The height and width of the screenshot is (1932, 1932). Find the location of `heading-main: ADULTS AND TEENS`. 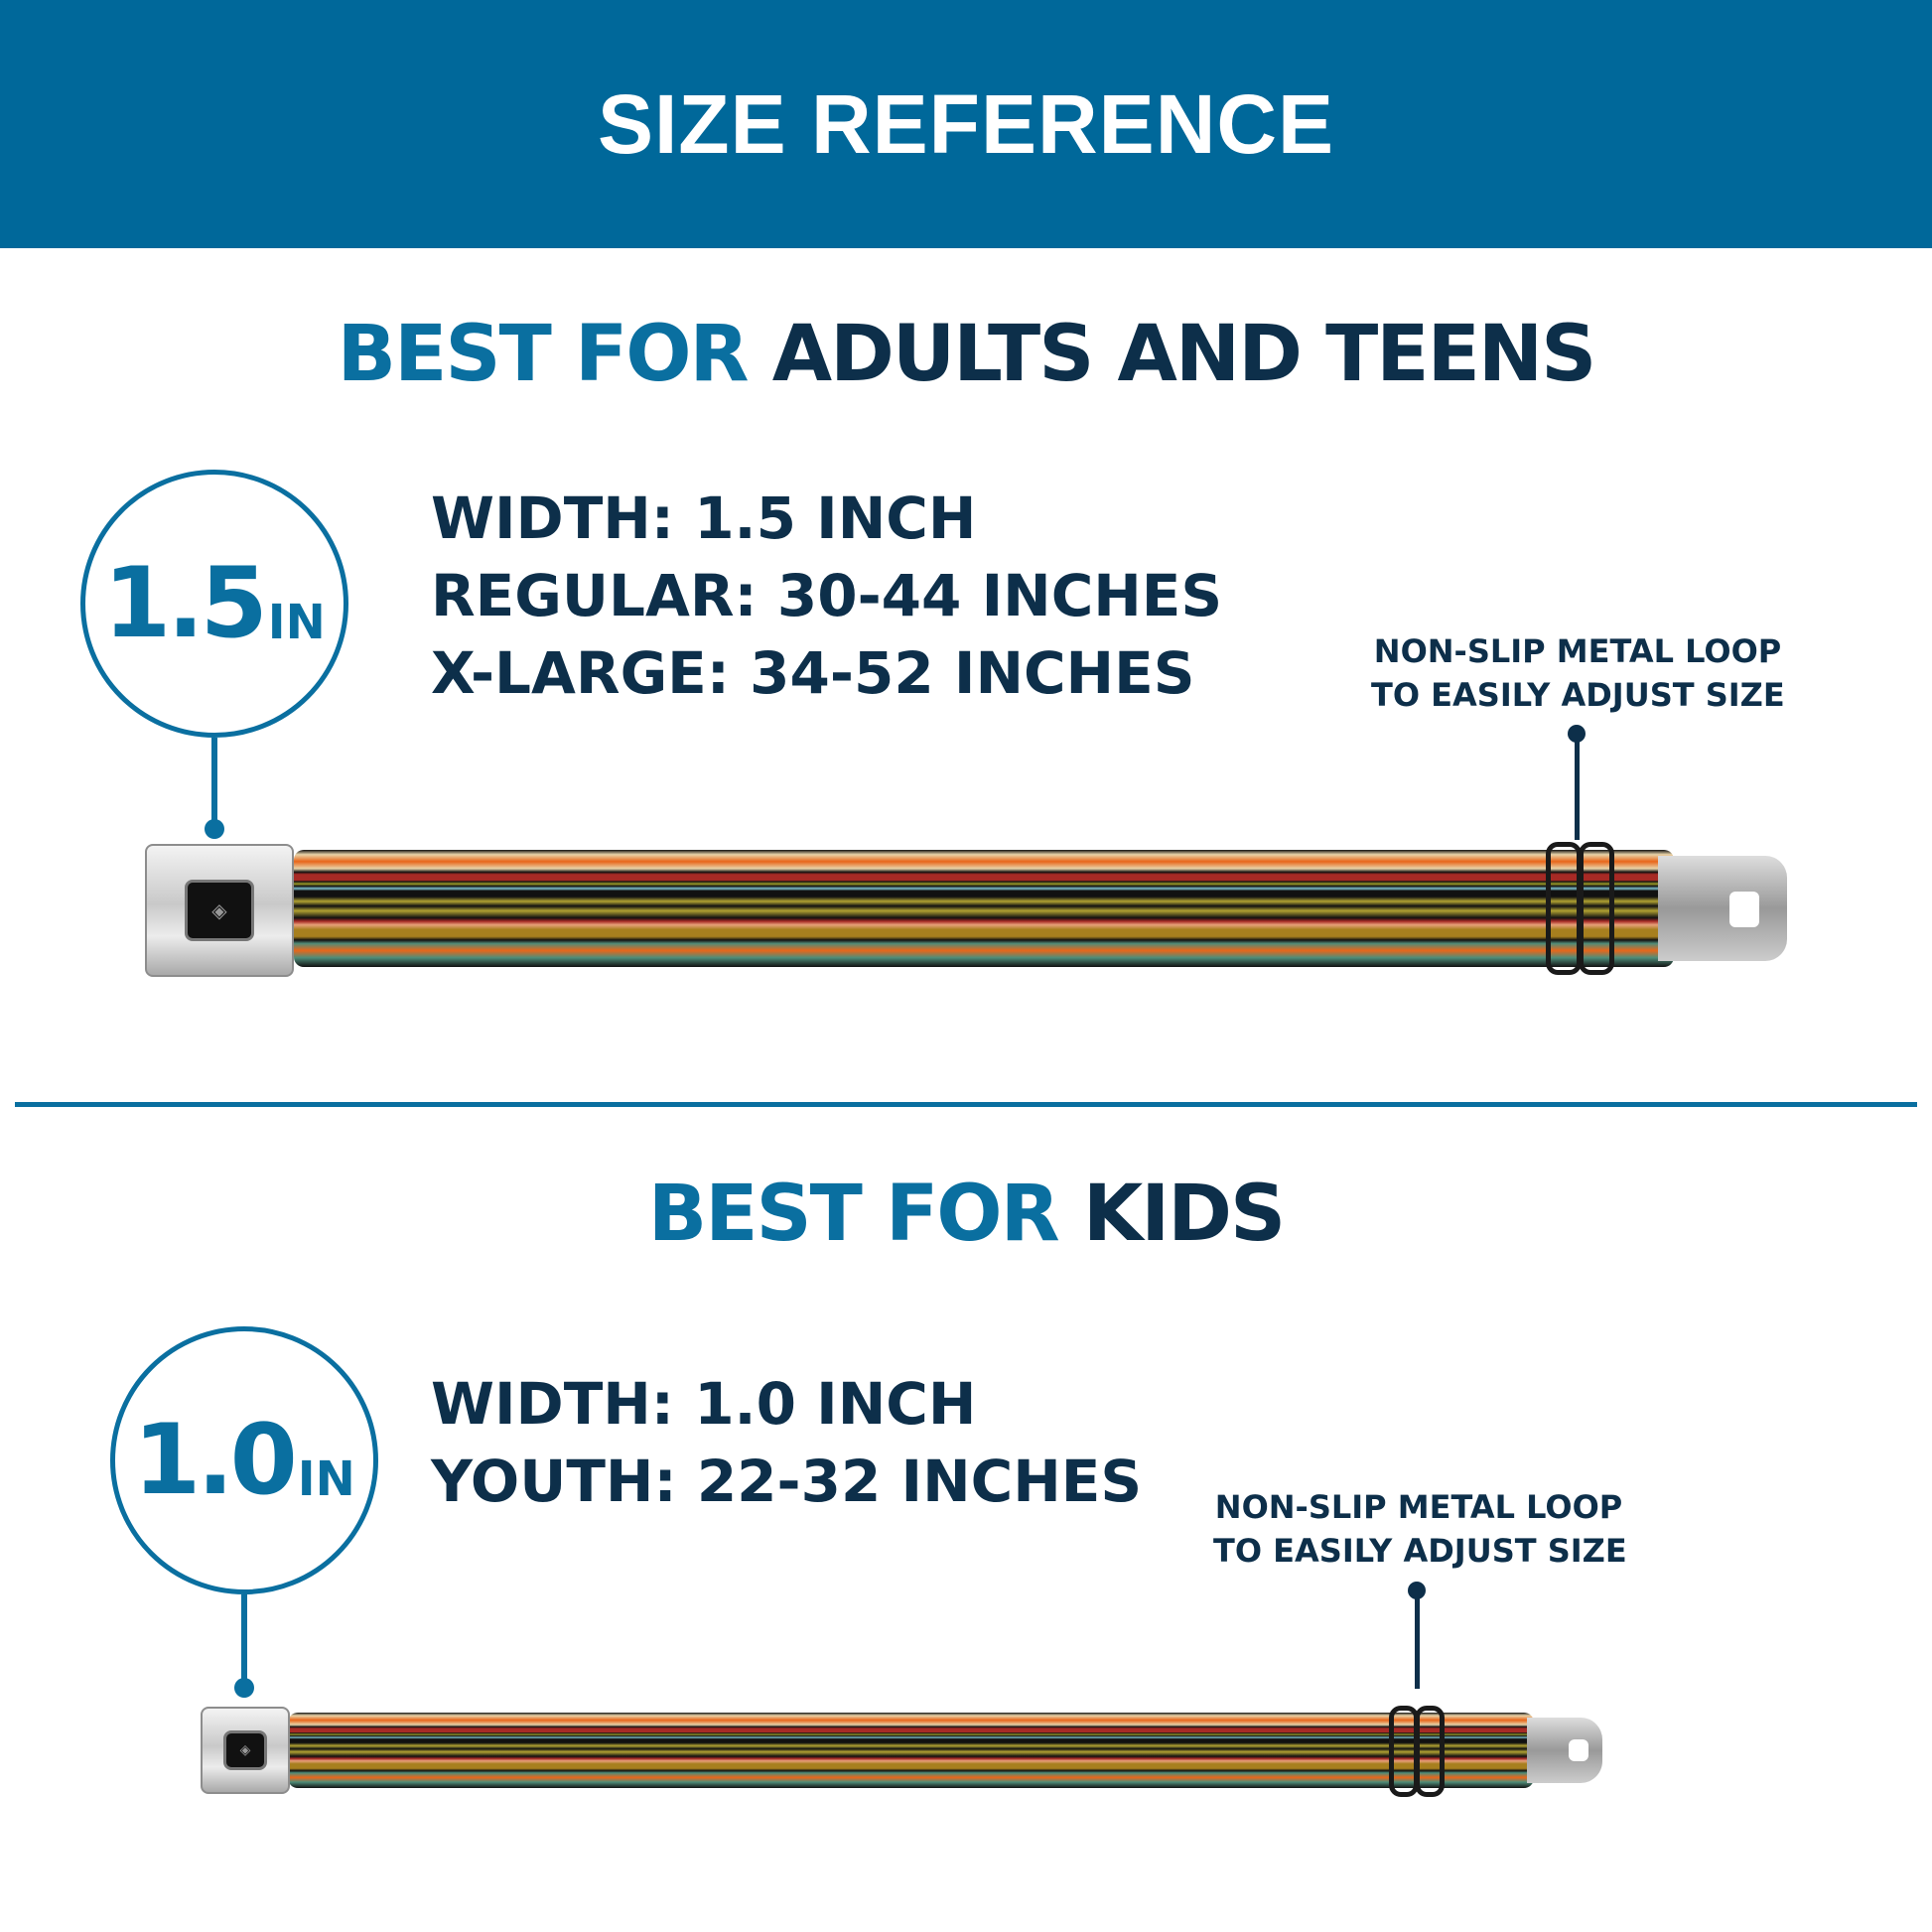

heading-main: ADULTS AND TEENS is located at coordinates (1184, 355).